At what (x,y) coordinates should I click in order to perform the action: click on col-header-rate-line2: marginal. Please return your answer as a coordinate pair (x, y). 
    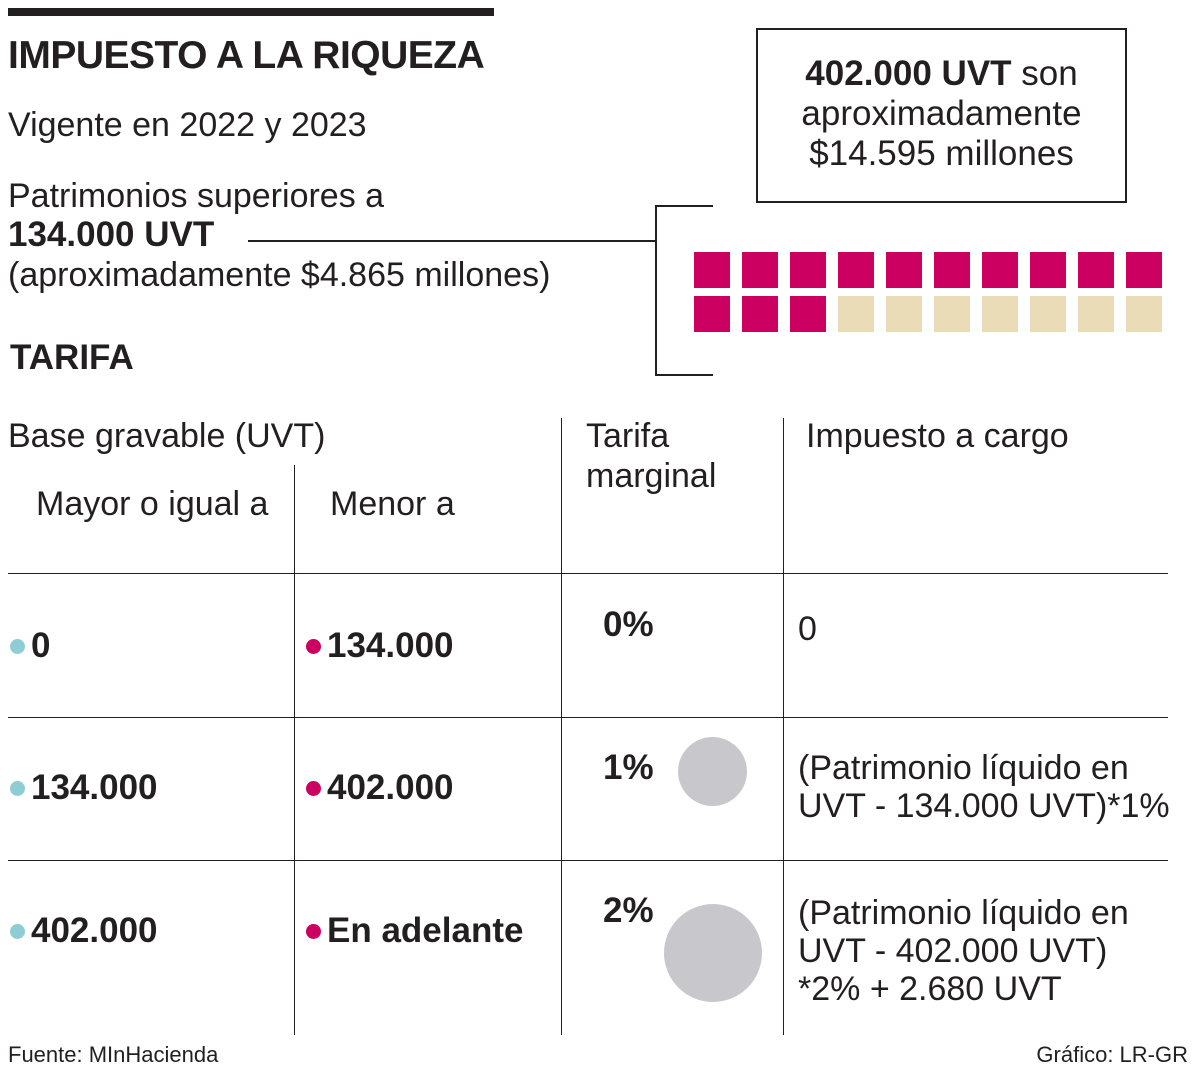
    Looking at the image, I should click on (651, 476).